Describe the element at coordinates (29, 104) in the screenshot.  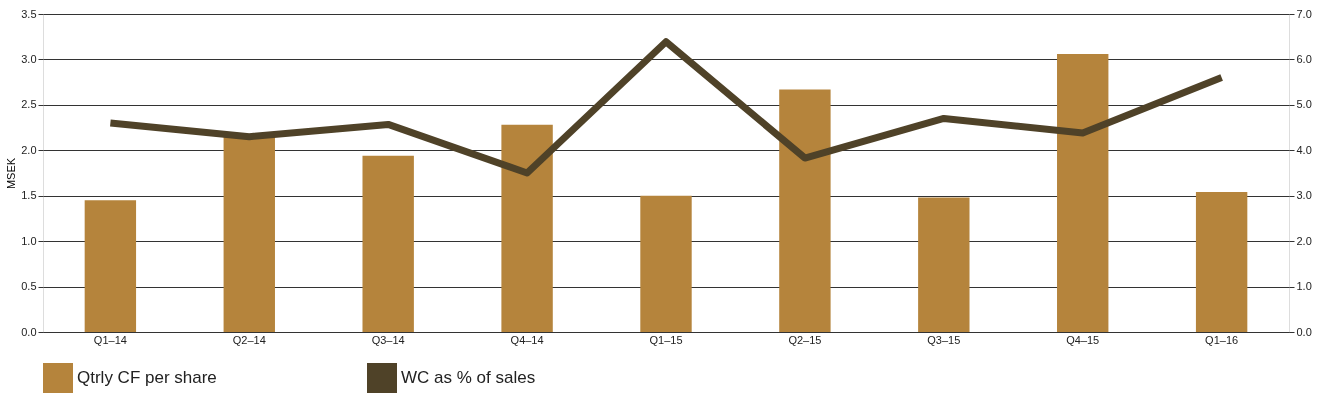
I see `y-tick-label: 2.5` at that location.